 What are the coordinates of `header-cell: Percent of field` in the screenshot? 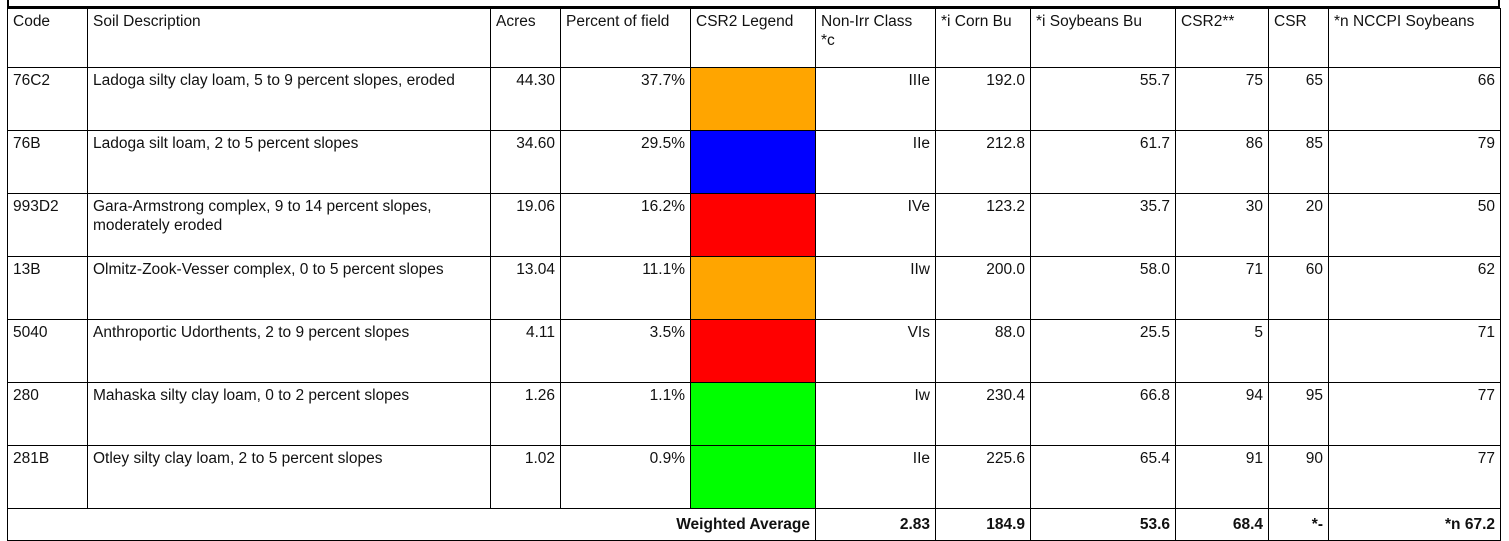 It's located at (625, 38).